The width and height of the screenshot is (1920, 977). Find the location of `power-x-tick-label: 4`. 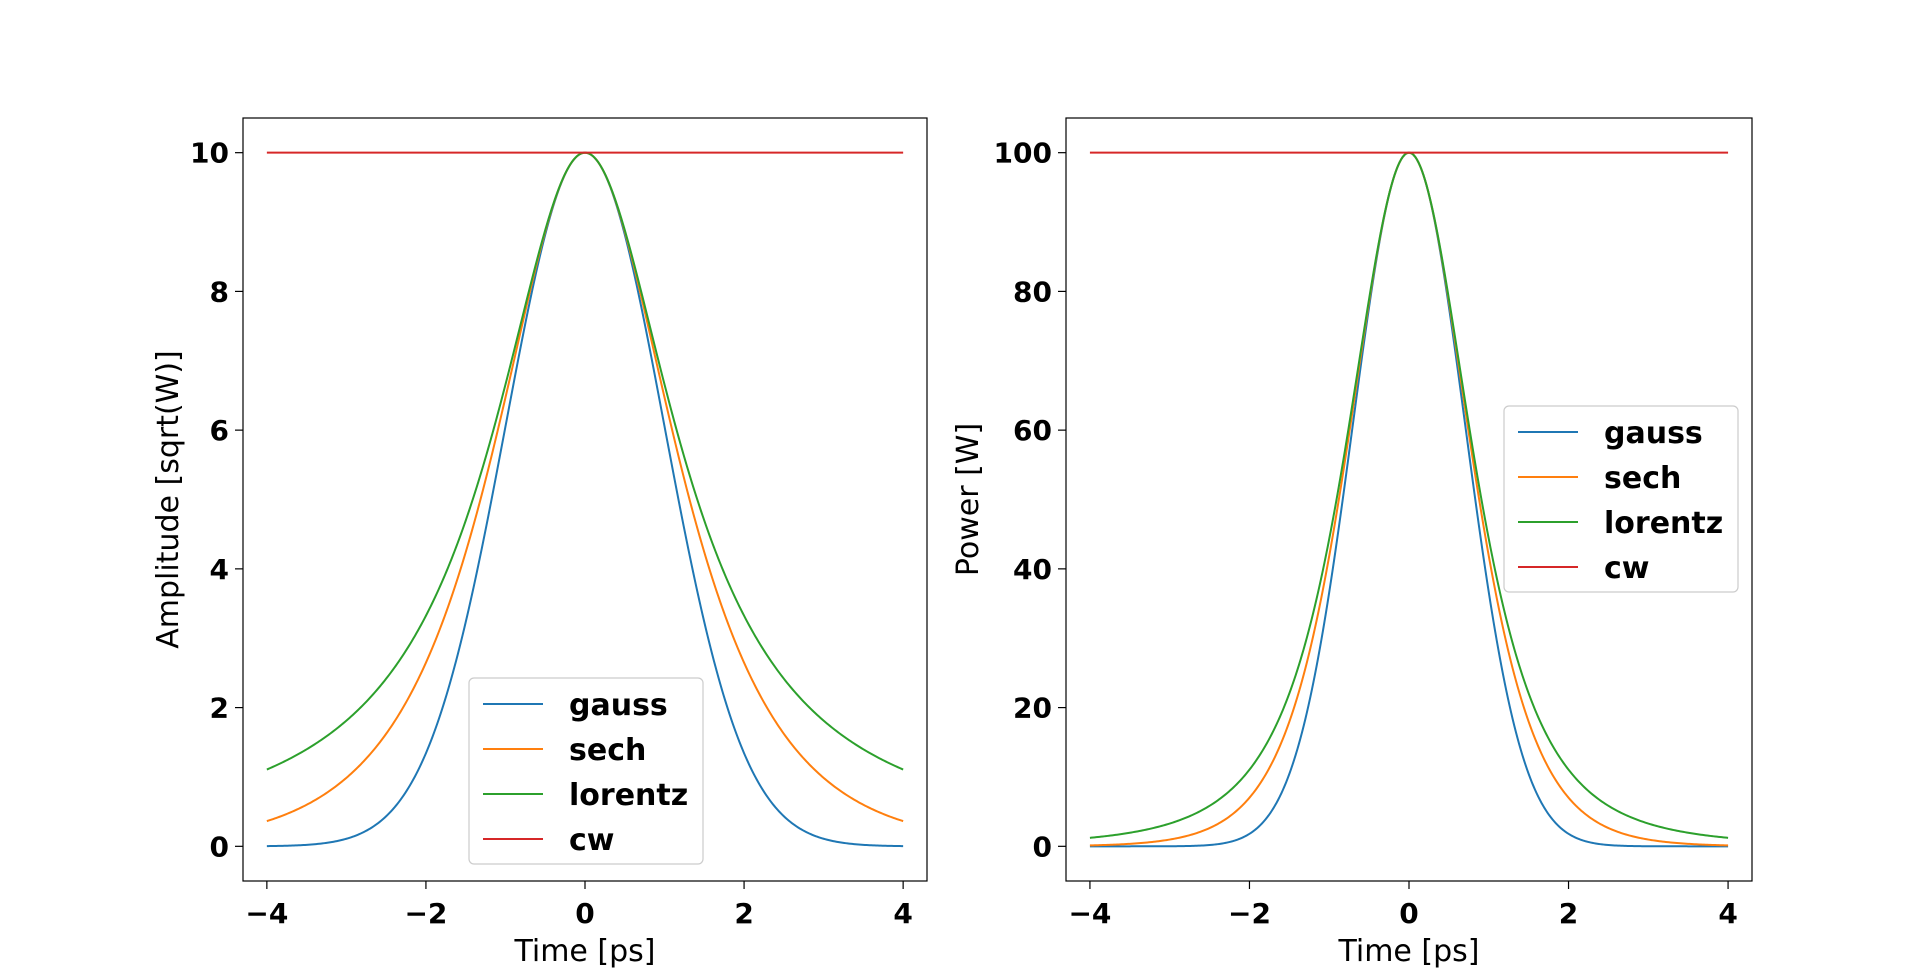

power-x-tick-label: 4 is located at coordinates (1727, 913).